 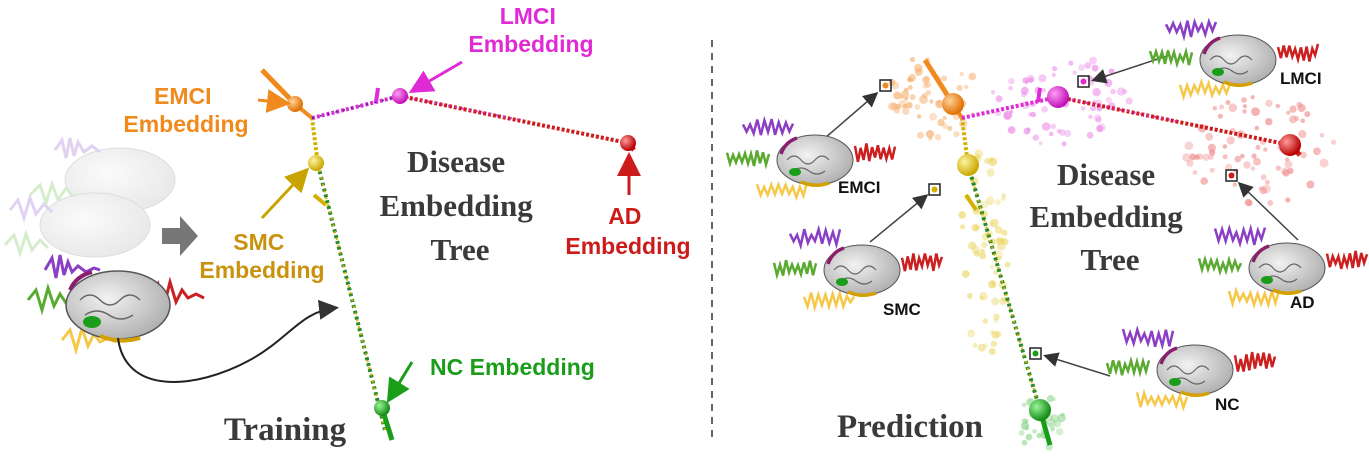 I want to click on emci-sample-label: EMCI, so click(x=859, y=187).